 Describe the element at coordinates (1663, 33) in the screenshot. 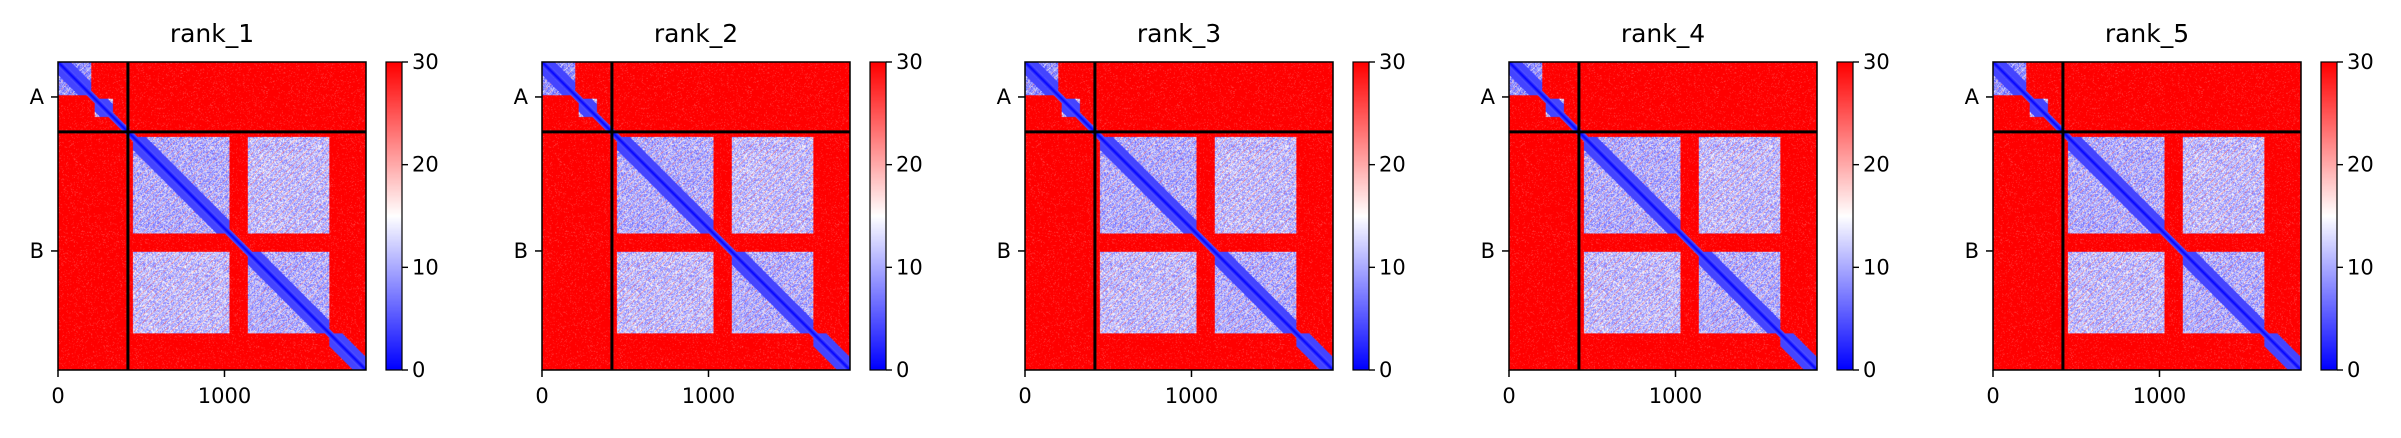

I see `panel-title: rank_4` at that location.